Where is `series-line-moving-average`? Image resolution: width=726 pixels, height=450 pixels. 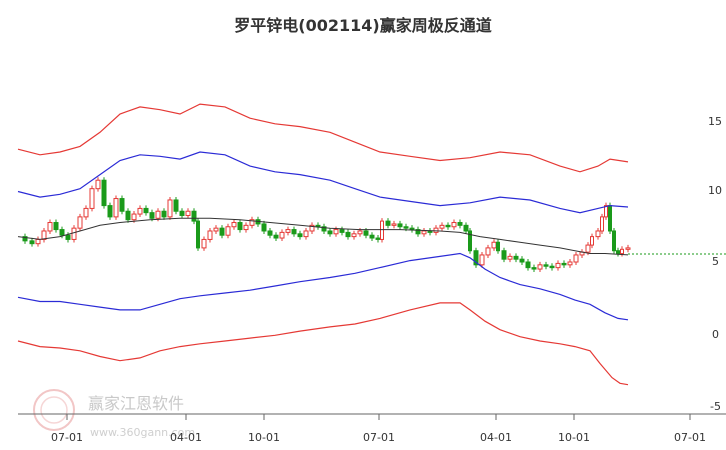 series-line-moving-average is located at coordinates (323, 236).